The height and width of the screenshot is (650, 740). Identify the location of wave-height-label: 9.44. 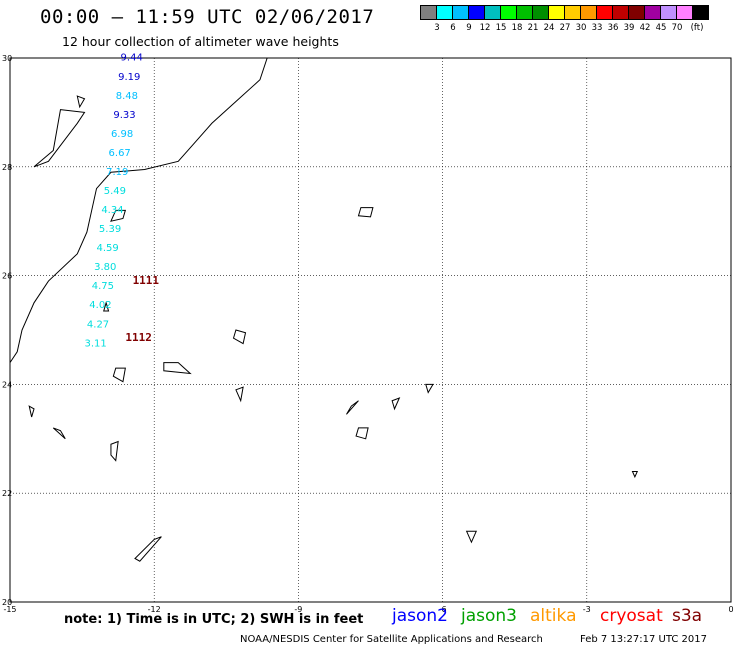
(132, 58).